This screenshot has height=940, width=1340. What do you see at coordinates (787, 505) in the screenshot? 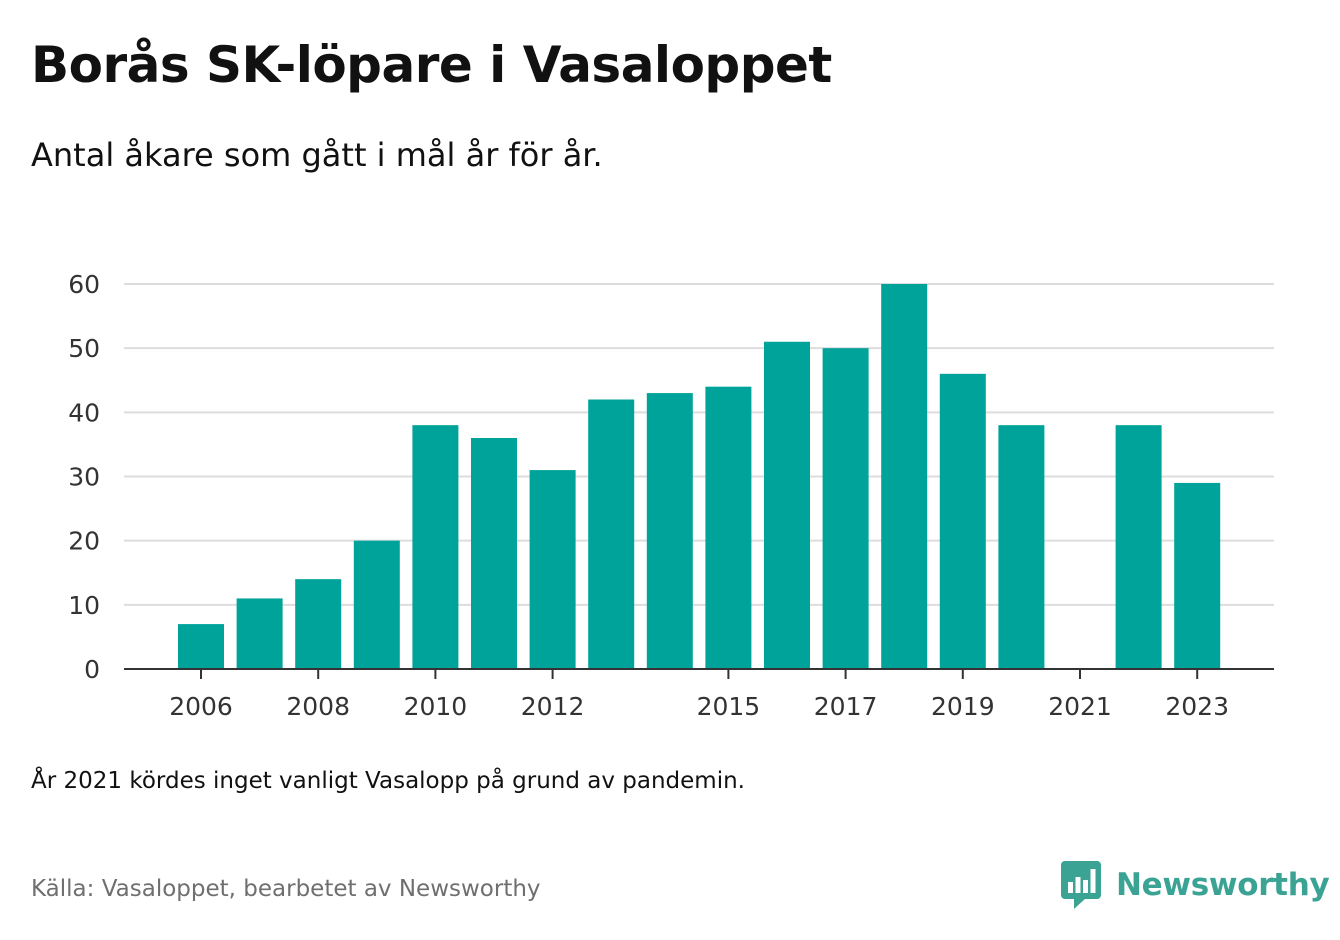
I see `bar-2016` at bounding box center [787, 505].